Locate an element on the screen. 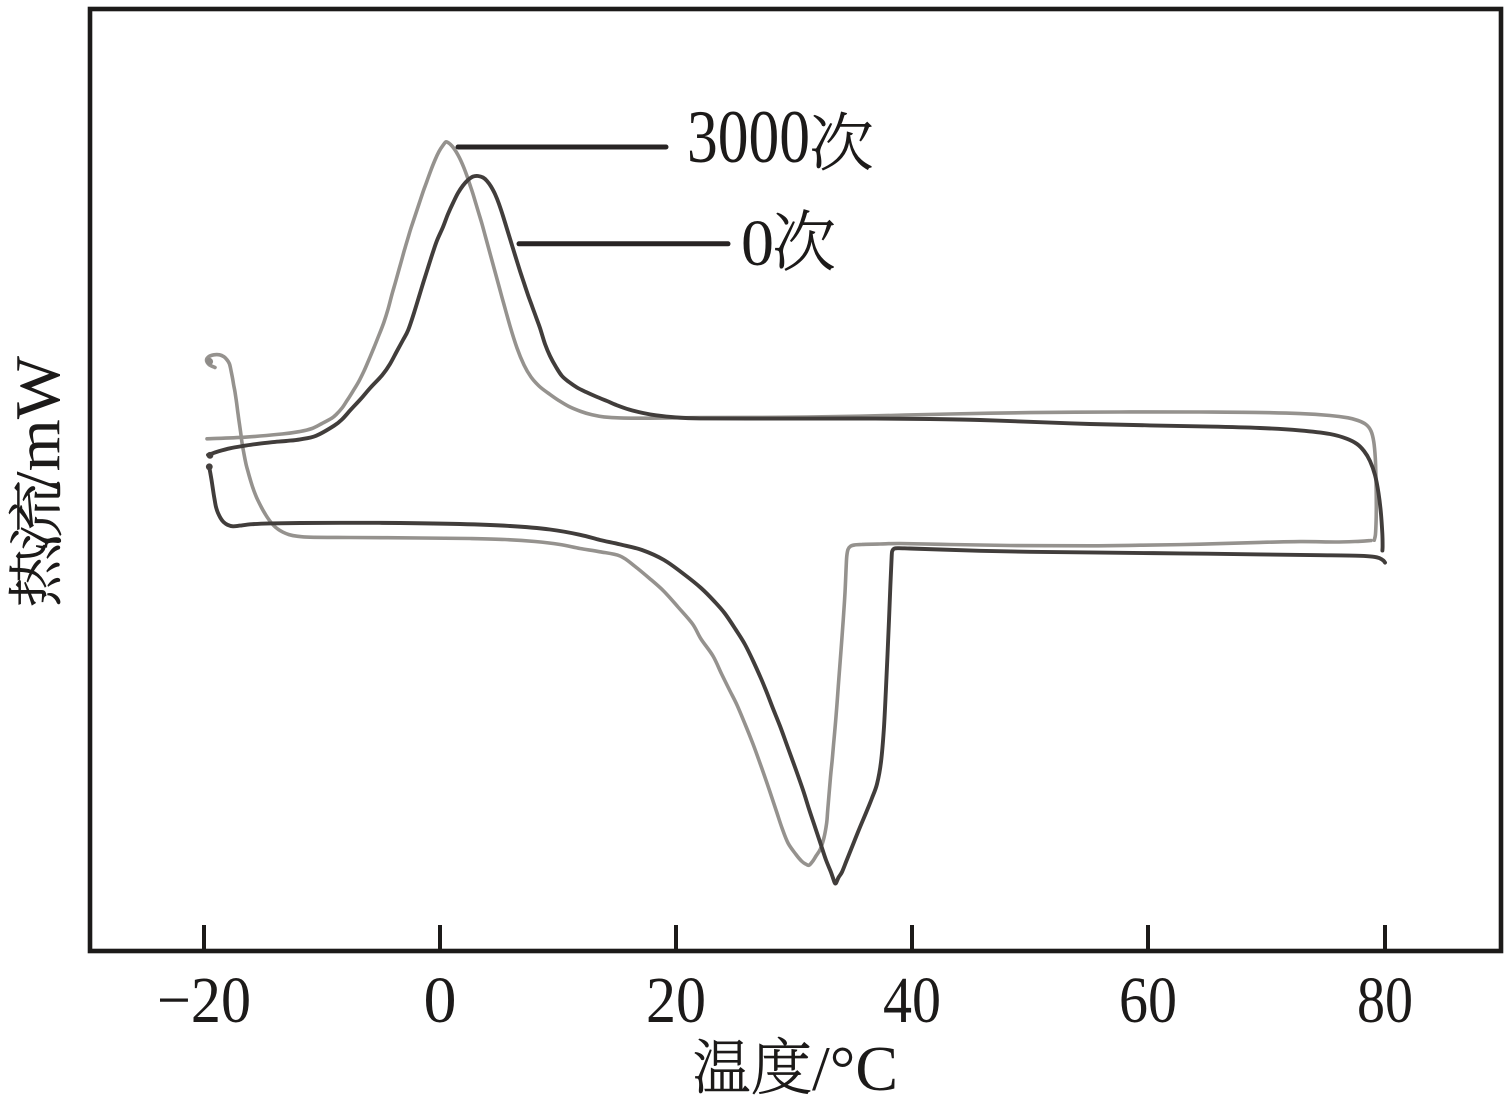 This screenshot has height=1102, width=1511. svg-text: −20 is located at coordinates (204, 1000).